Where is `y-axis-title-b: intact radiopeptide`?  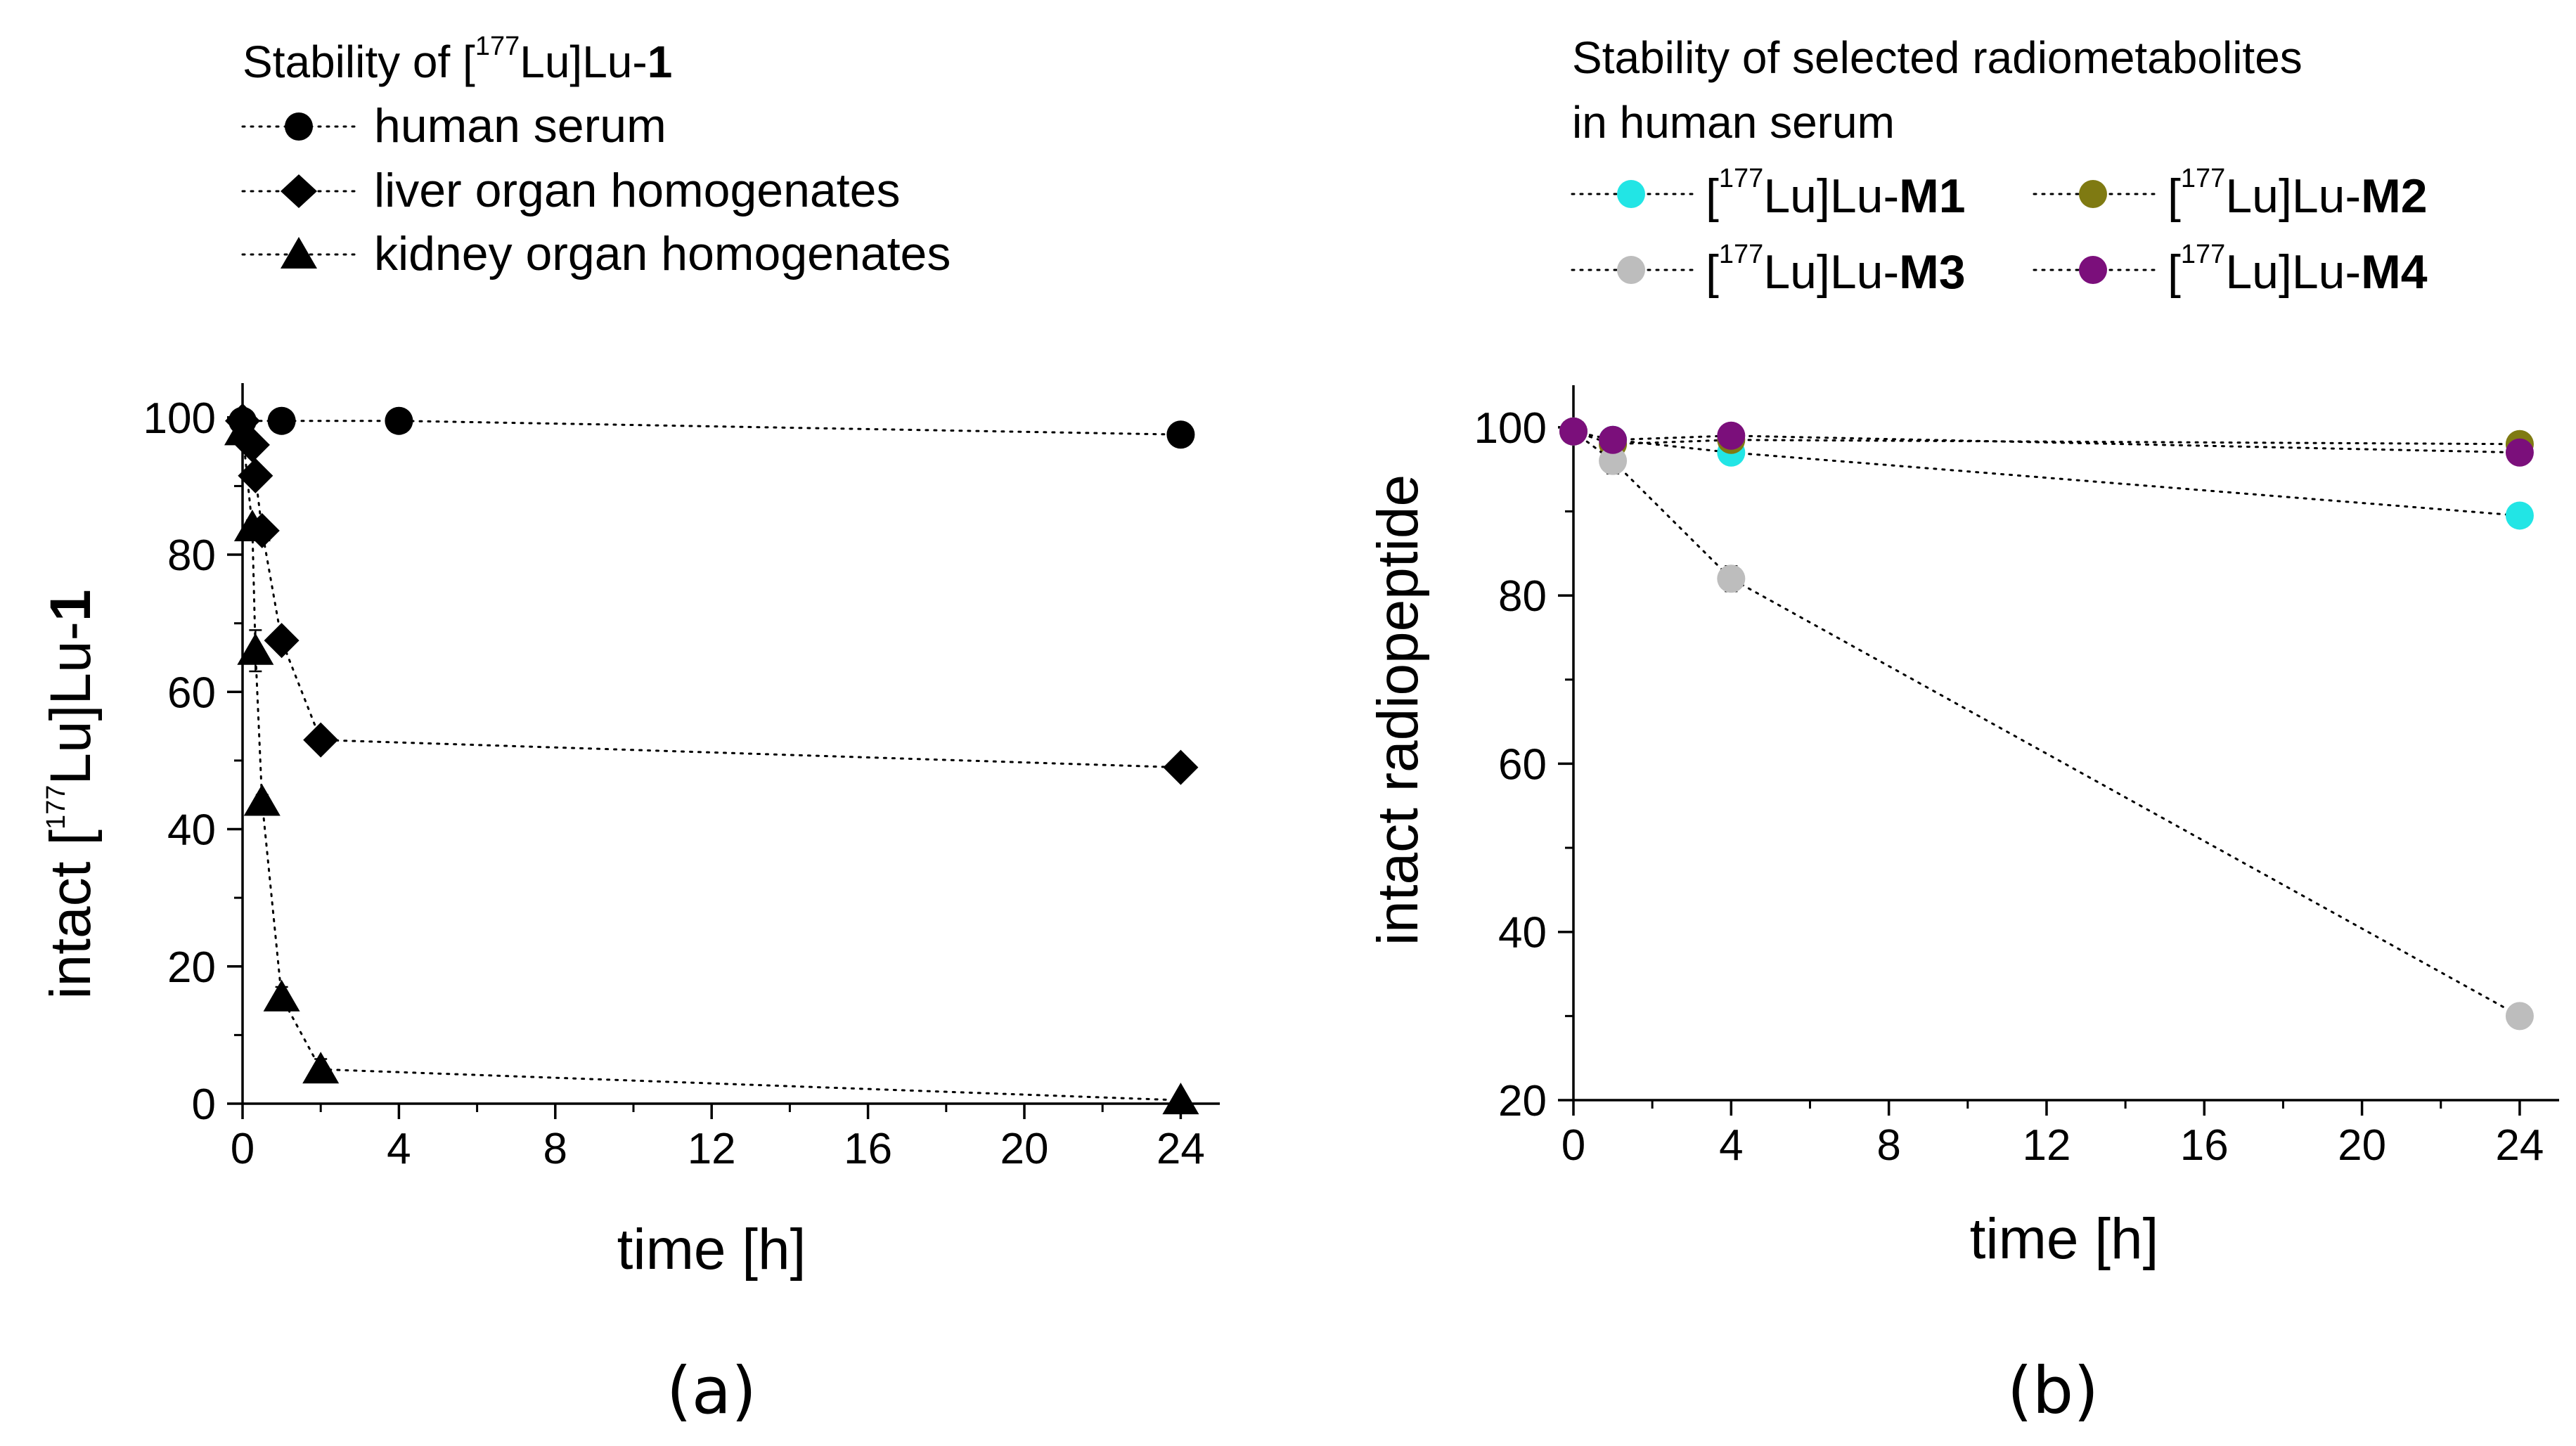
y-axis-title-b: intact radiopeptide is located at coordinates (1398, 710).